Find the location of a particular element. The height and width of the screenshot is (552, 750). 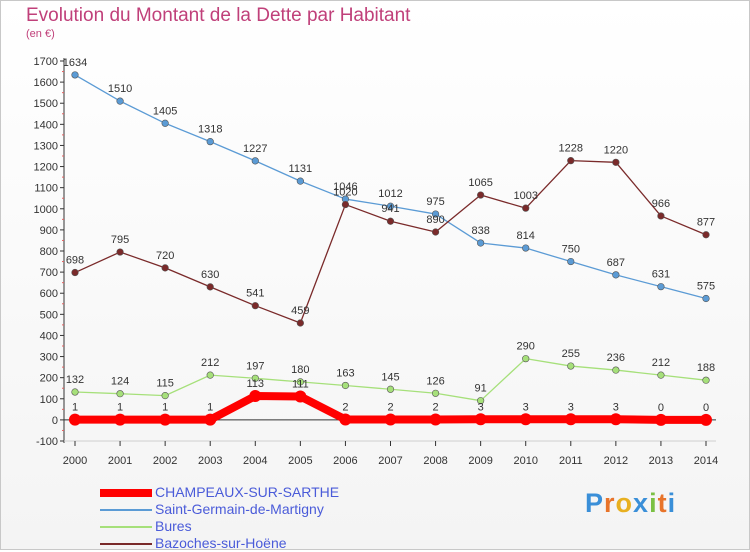

data-label: 814 is located at coordinates (526, 236).